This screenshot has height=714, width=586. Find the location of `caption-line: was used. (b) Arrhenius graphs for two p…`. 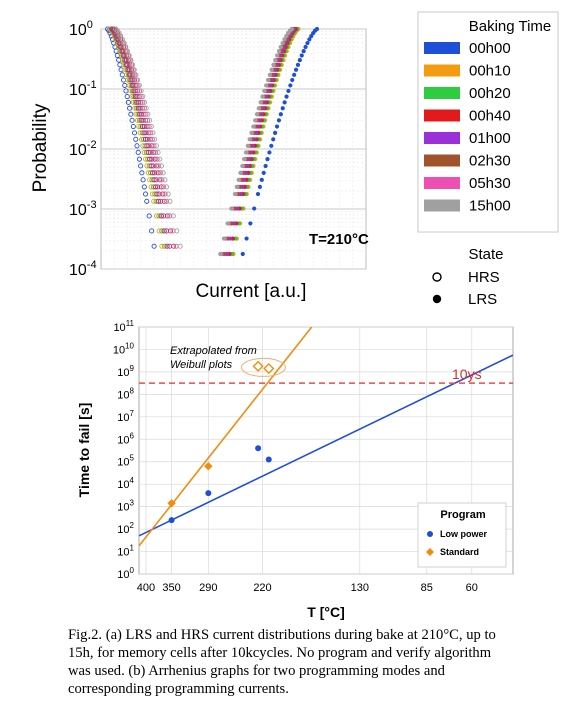

caption-line: was used. (b) Arrhenius graphs for two p… is located at coordinates (256, 671).